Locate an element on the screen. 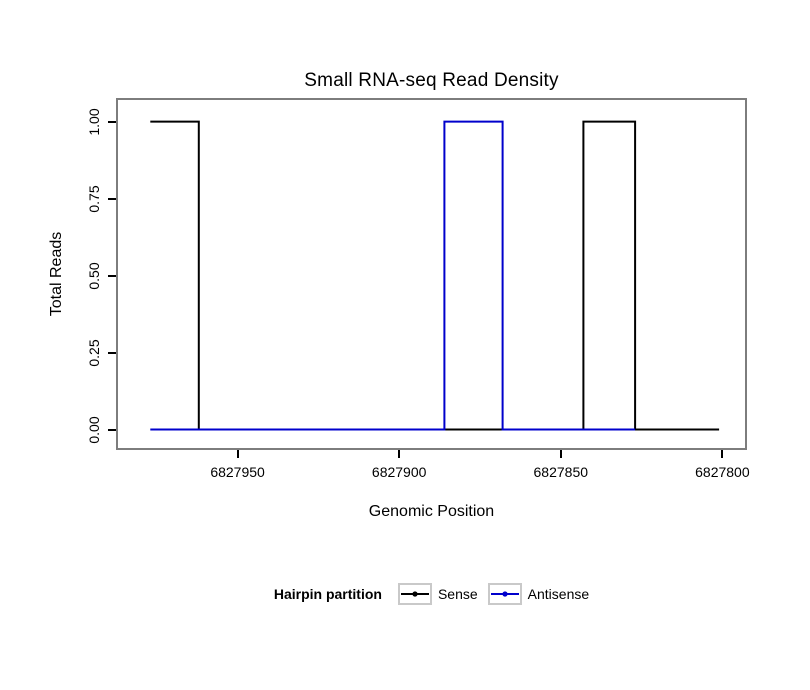 The height and width of the screenshot is (690, 810). legend-label-sense: Sense is located at coordinates (457, 594).